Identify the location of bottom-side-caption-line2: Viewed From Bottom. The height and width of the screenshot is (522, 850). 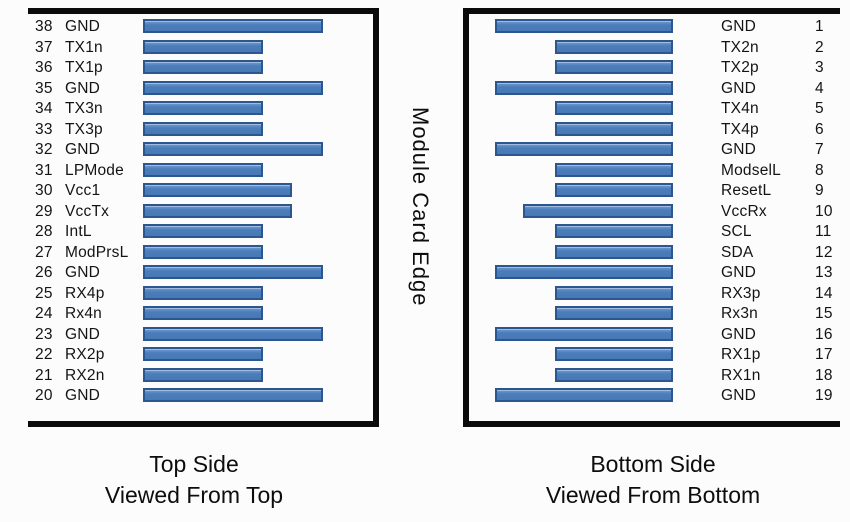
(653, 495).